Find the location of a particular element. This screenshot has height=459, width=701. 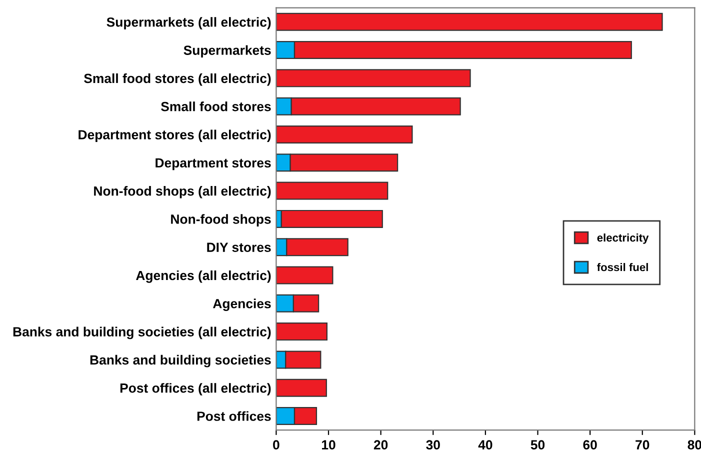

x-tick-label: 0 is located at coordinates (276, 445).